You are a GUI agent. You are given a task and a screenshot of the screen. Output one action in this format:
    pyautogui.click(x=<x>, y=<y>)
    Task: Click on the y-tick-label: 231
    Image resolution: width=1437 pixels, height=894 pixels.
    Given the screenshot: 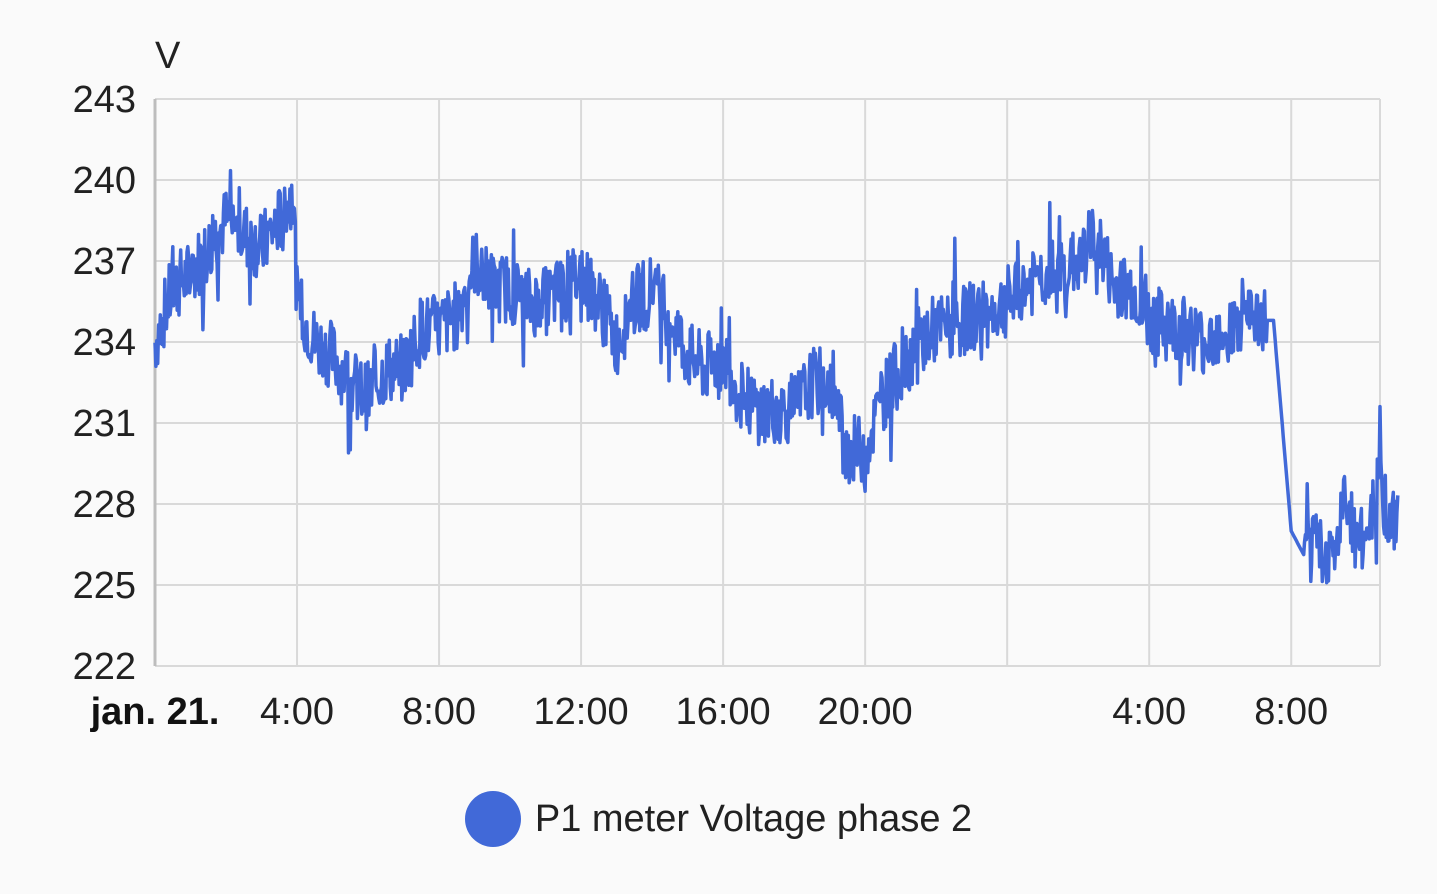 What is the action you would take?
    pyautogui.click(x=104, y=424)
    